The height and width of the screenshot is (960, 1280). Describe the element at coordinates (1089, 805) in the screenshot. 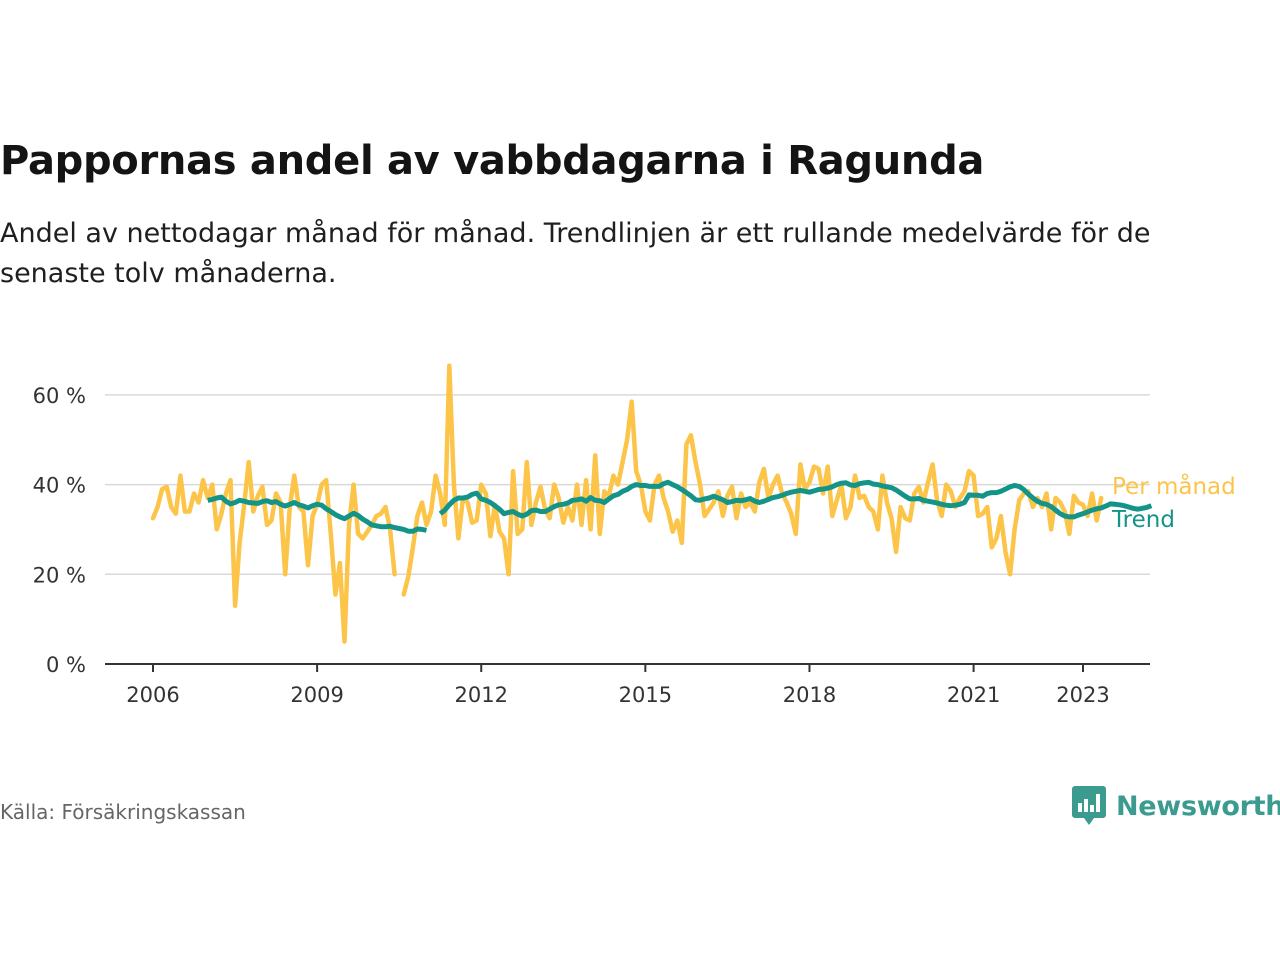

I see `newsworthy-logo-icon` at that location.